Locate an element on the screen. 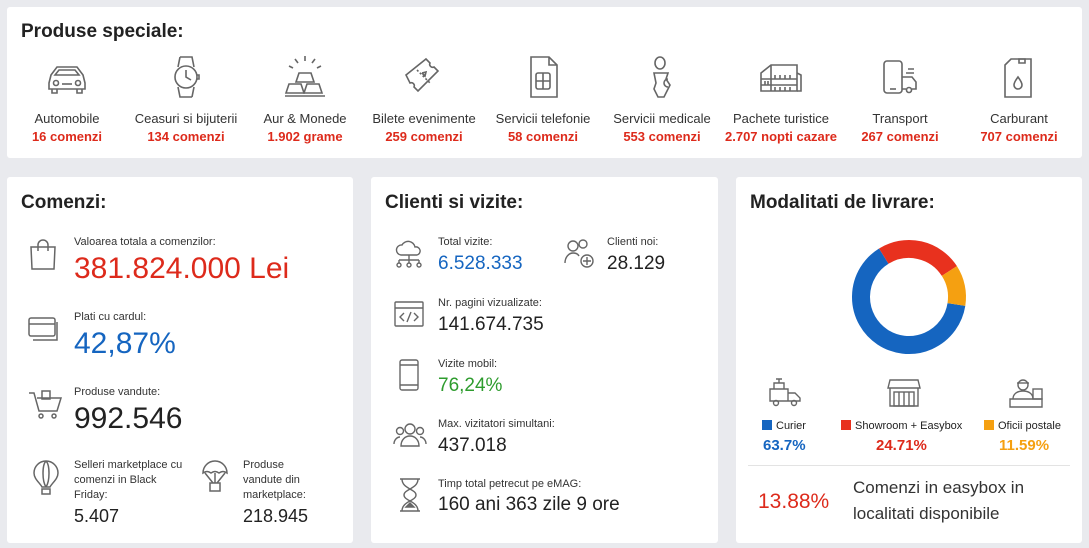 The width and height of the screenshot is (1089, 548). page-views-label: Nr. pagini vizualizate: is located at coordinates (490, 303).